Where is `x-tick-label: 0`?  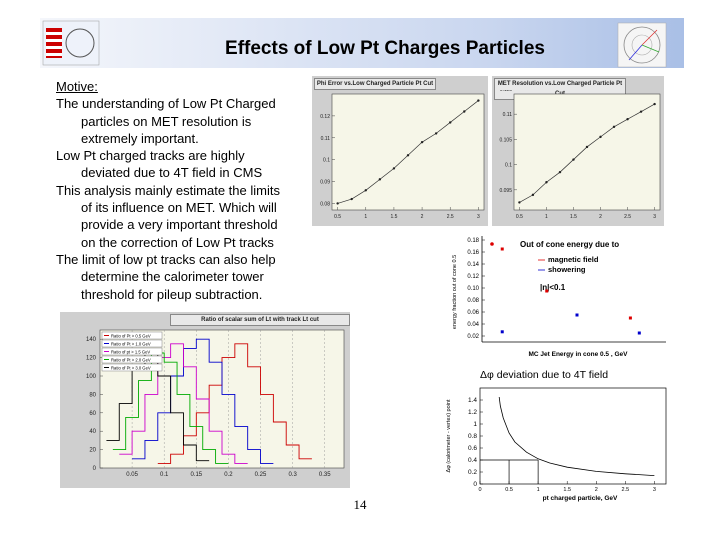
x-tick-label: 0 is located at coordinates (479, 490).